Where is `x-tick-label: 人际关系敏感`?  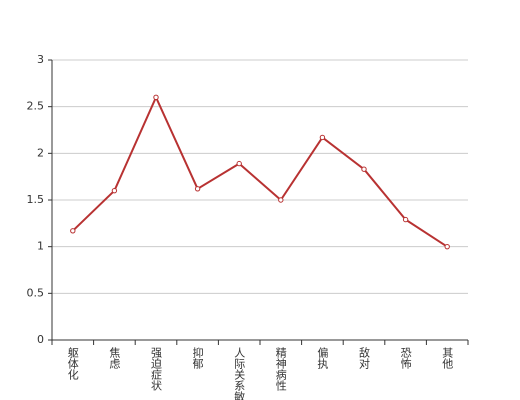
x-tick-label: 人际关系敏感 is located at coordinates (239, 373).